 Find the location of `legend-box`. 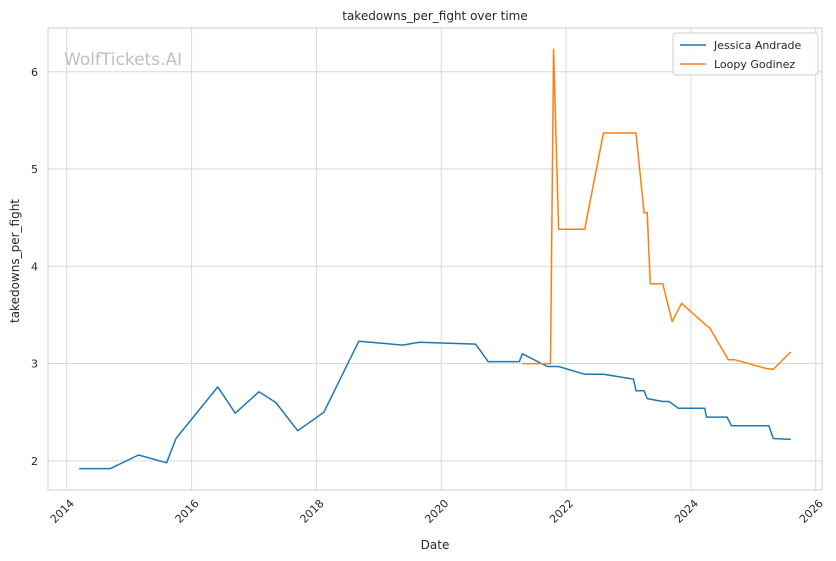

legend-box is located at coordinates (745, 54).